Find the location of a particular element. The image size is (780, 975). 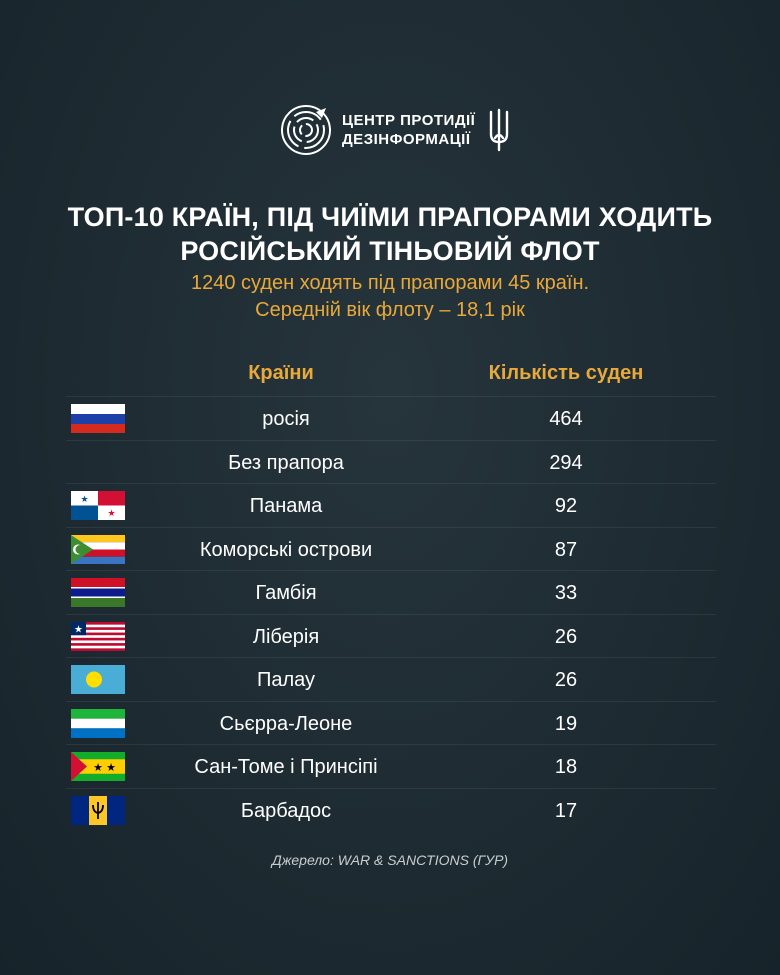

country-cell: Сан-Томе і Принсіпі is located at coordinates (286, 767).